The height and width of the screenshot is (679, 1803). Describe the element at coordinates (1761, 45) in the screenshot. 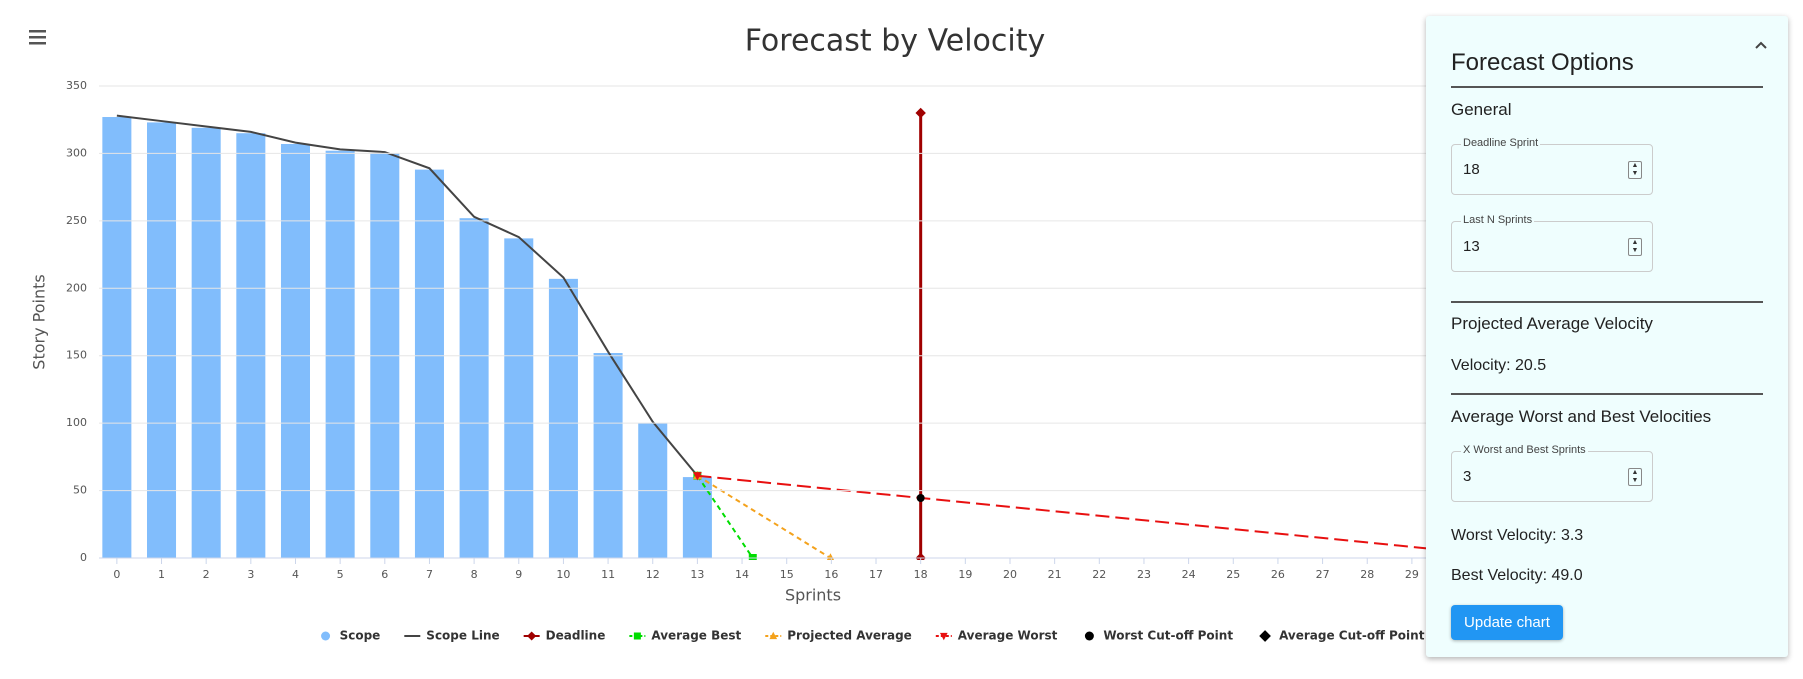

I see `collapse-icon` at that location.